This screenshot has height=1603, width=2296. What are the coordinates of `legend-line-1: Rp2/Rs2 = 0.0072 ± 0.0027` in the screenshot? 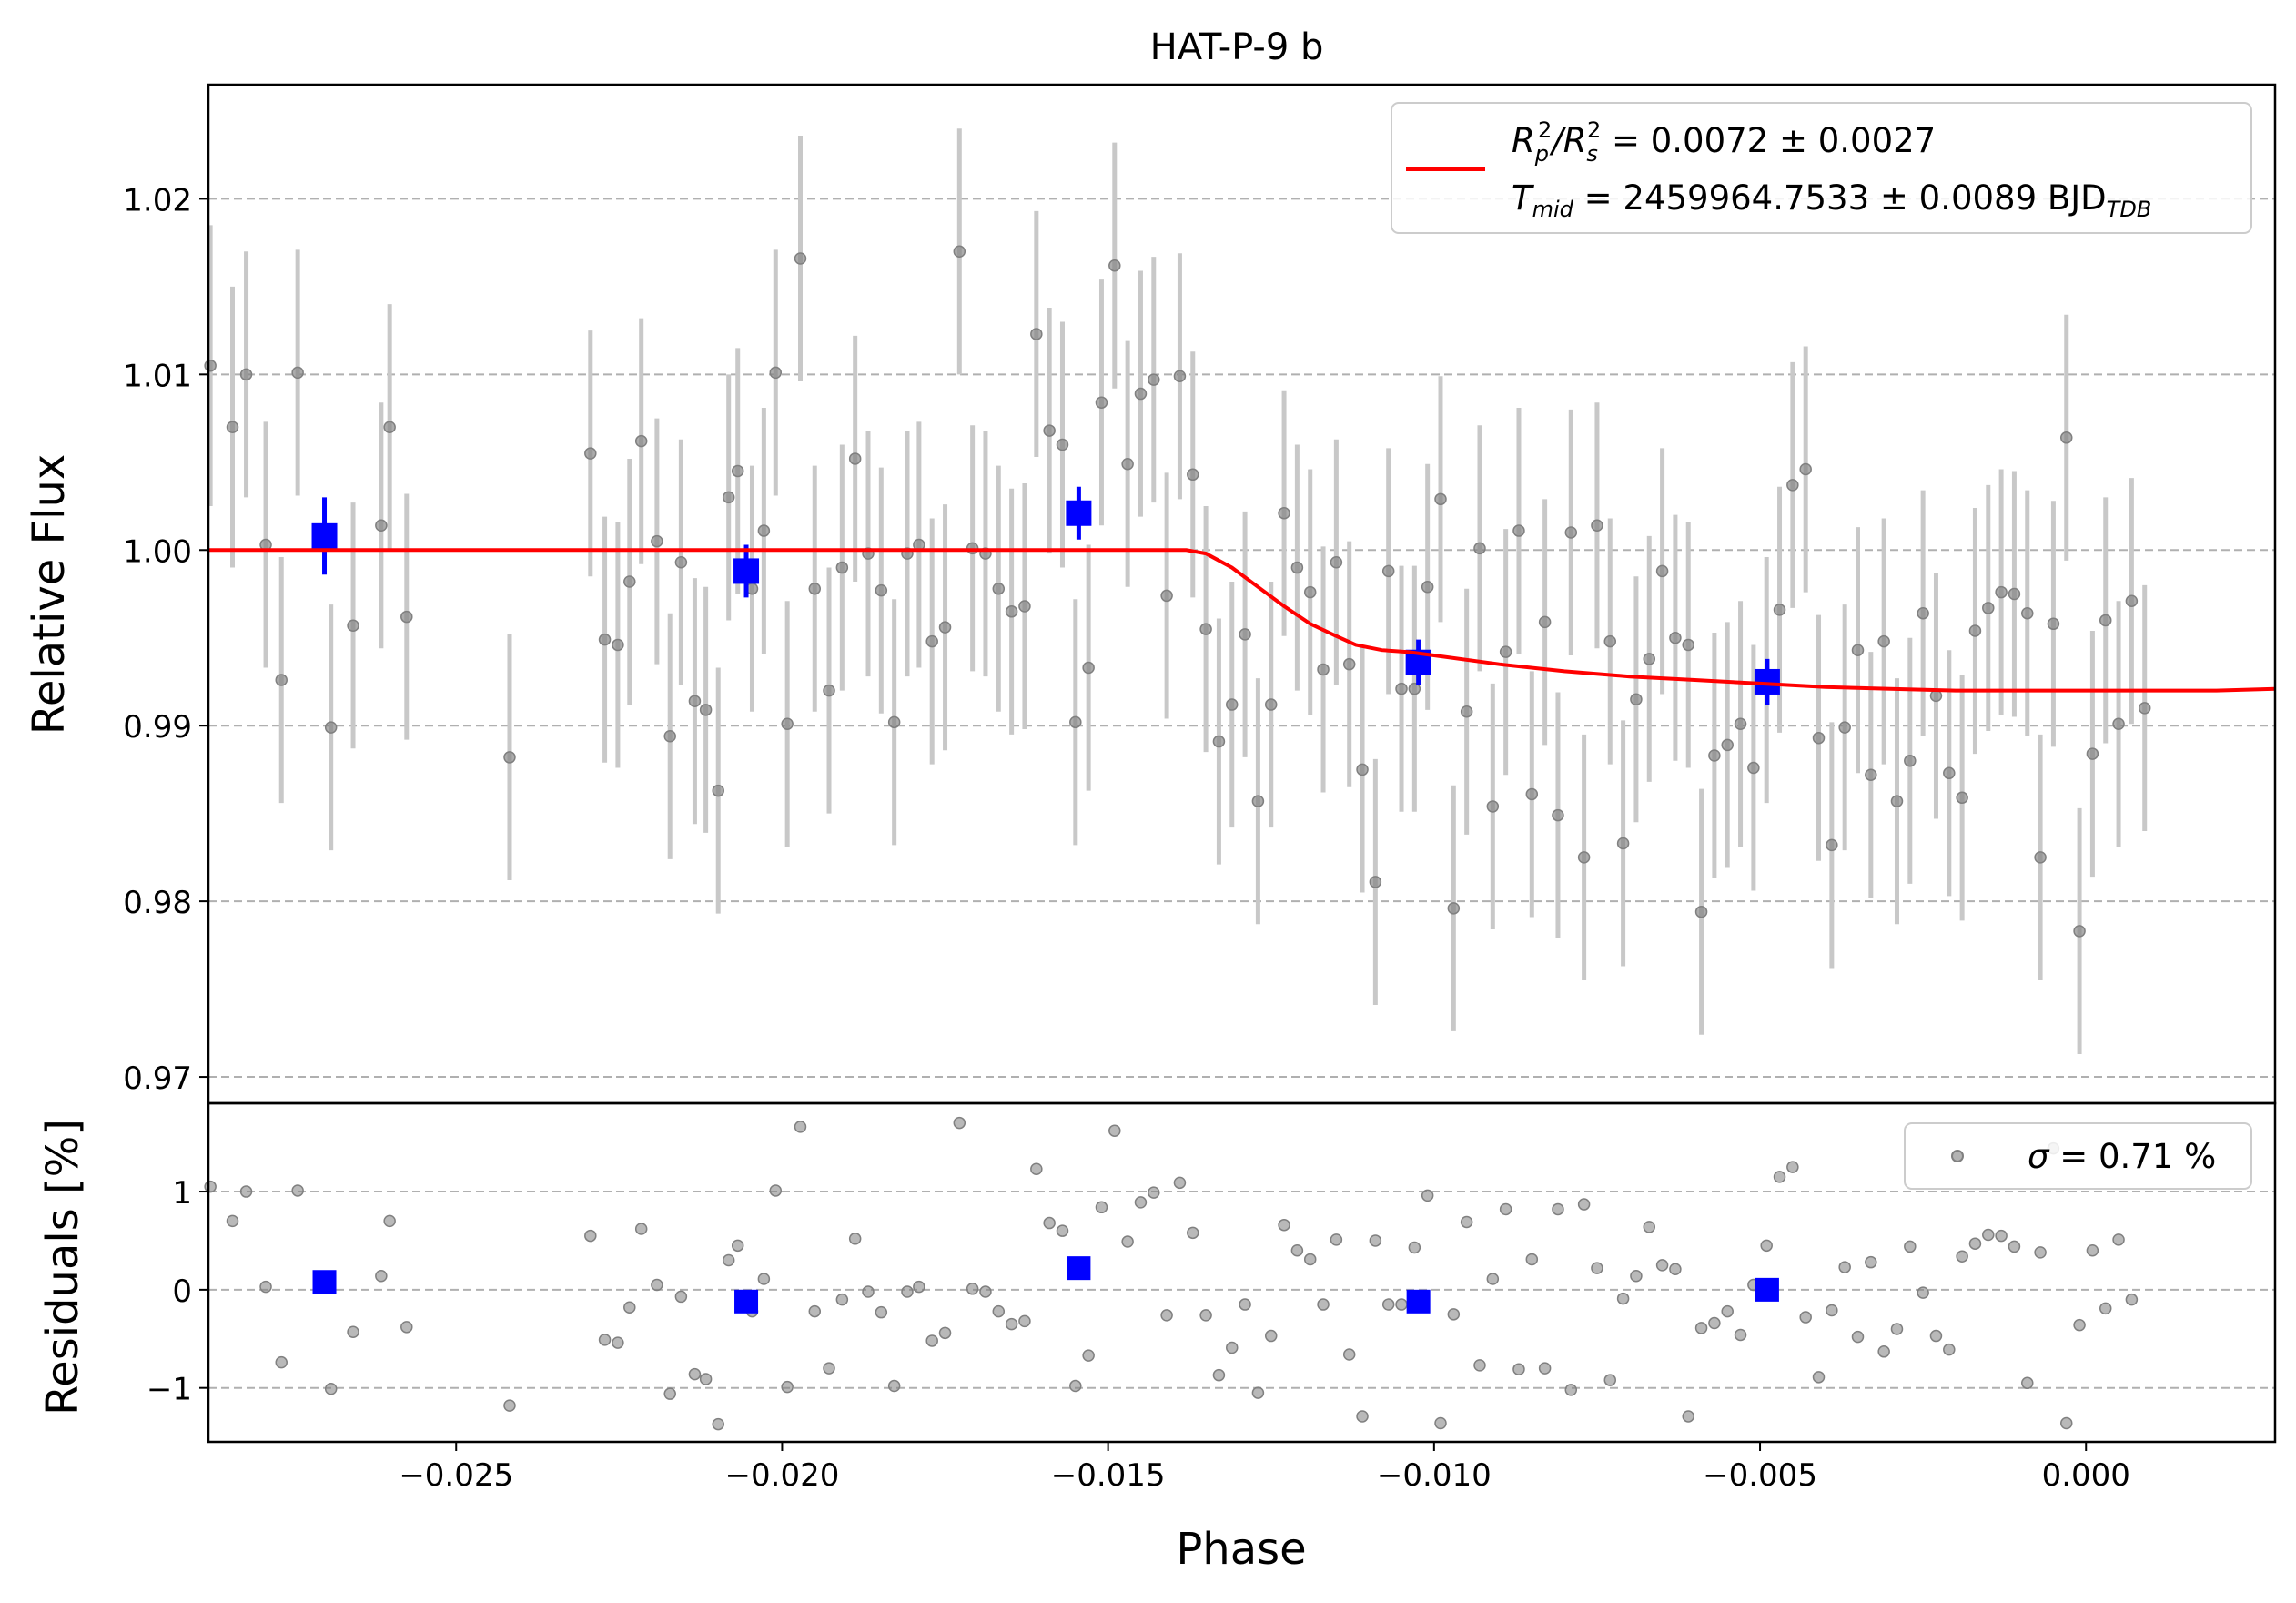 It's located at (1724, 142).